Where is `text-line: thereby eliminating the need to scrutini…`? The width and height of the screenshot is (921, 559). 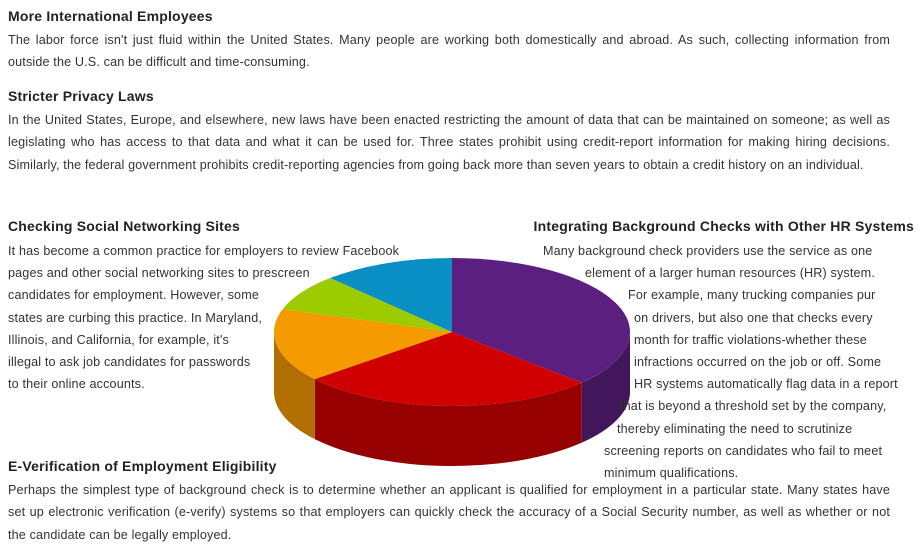
text-line: thereby eliminating the need to scrutini… is located at coordinates (735, 428).